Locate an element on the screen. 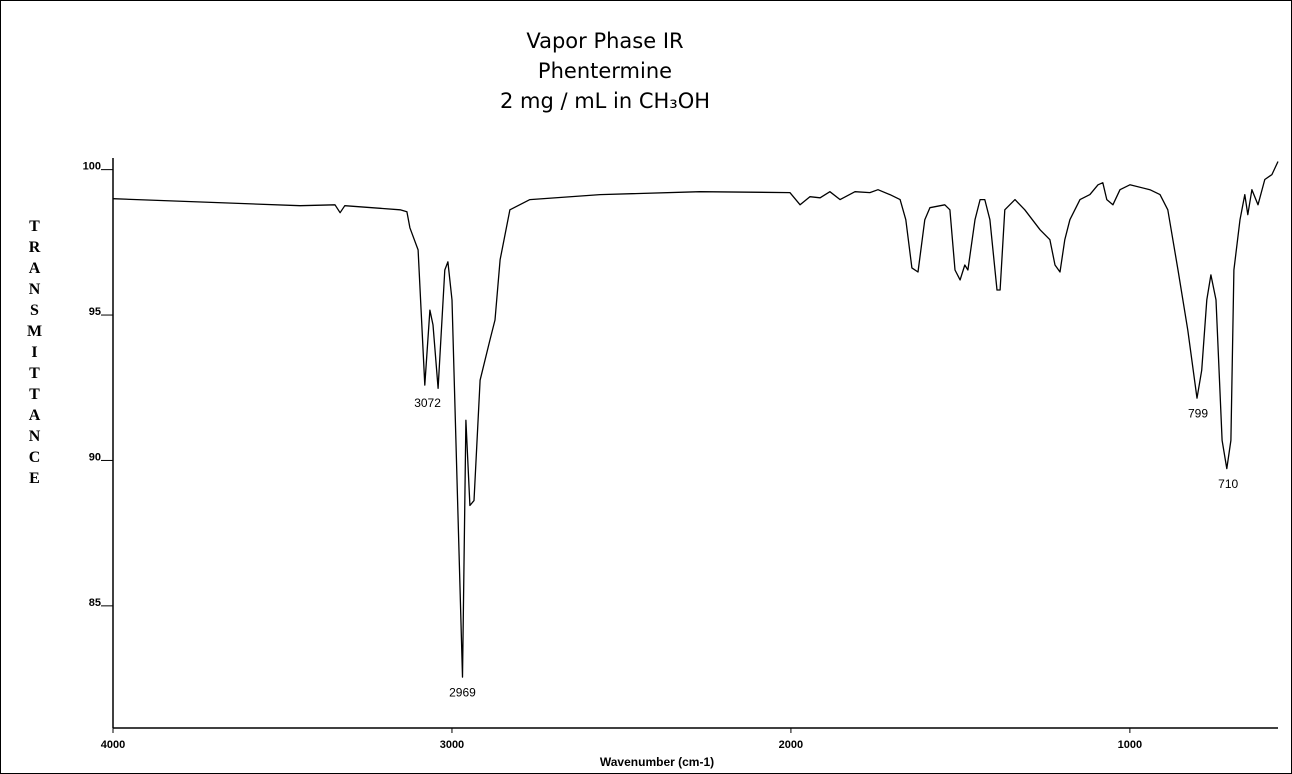 This screenshot has width=1292, height=774. x-tick-label: 4000 is located at coordinates (113, 745).